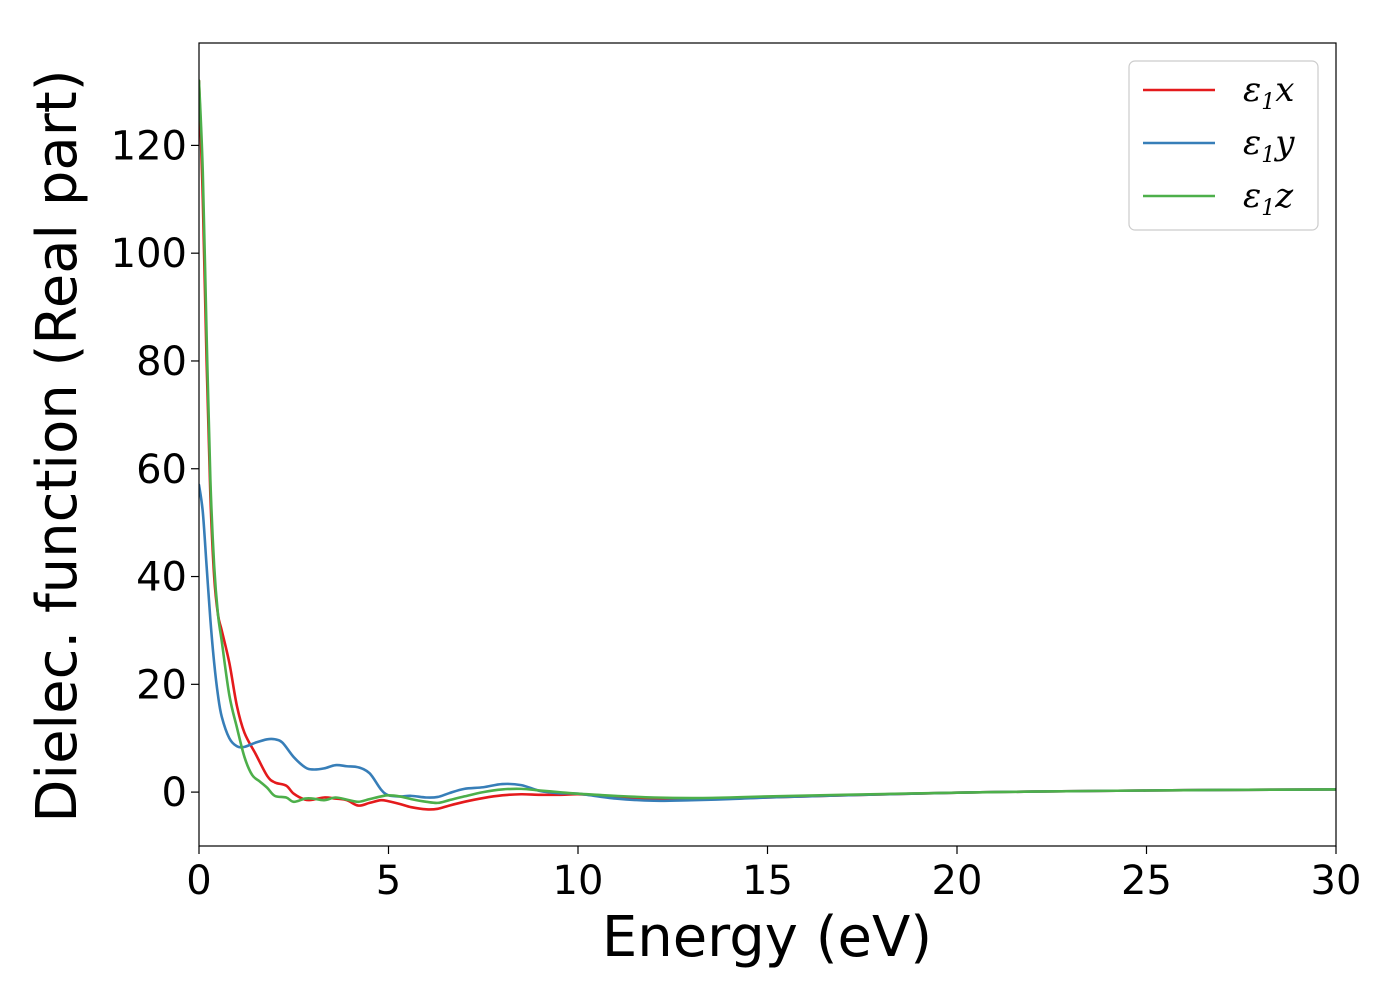  I want to click on y-axis-ticks: 0 20 40 60 80 100 120, so click(155, 469).